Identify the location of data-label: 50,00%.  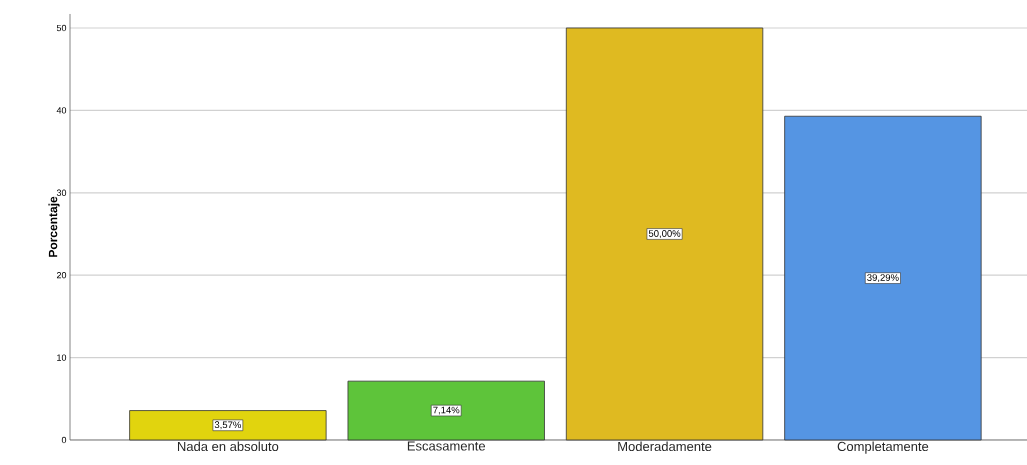
(664, 234).